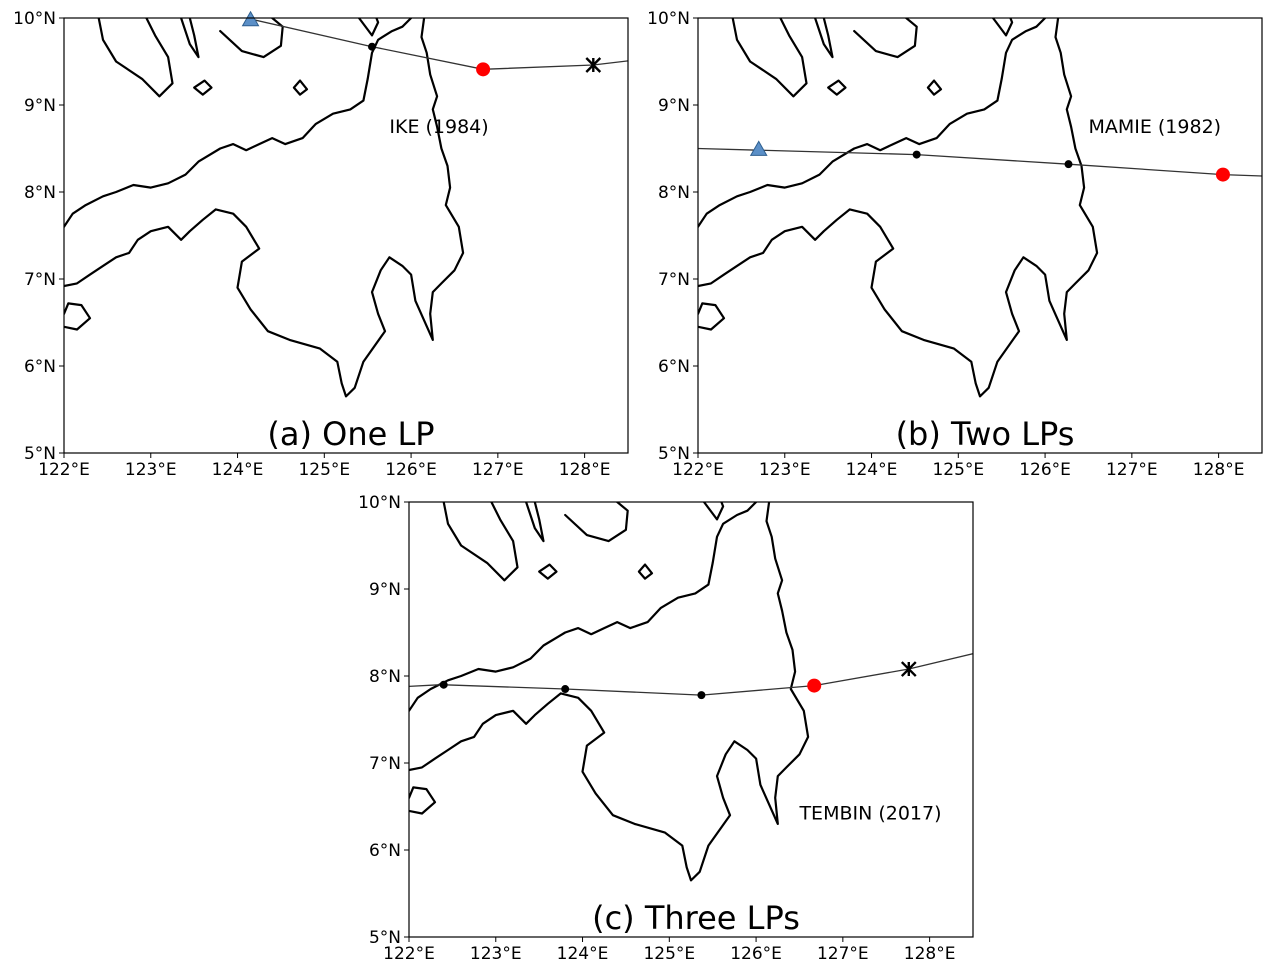  Describe the element at coordinates (696, 918) in the screenshot. I see `panel-caption: (c) Three LPs` at that location.